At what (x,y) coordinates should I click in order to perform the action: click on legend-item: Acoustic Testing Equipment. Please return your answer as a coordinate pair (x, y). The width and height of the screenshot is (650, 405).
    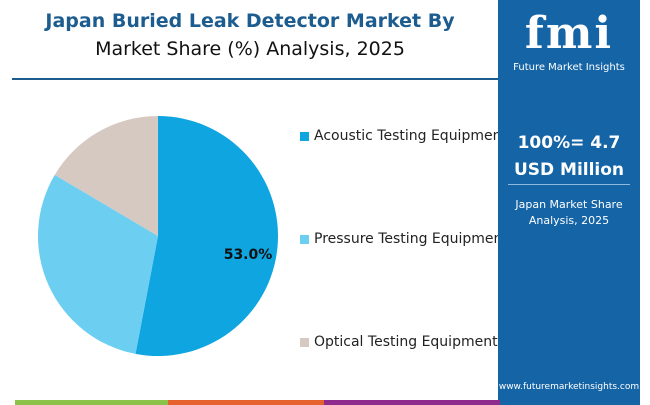
    Looking at the image, I should click on (403, 136).